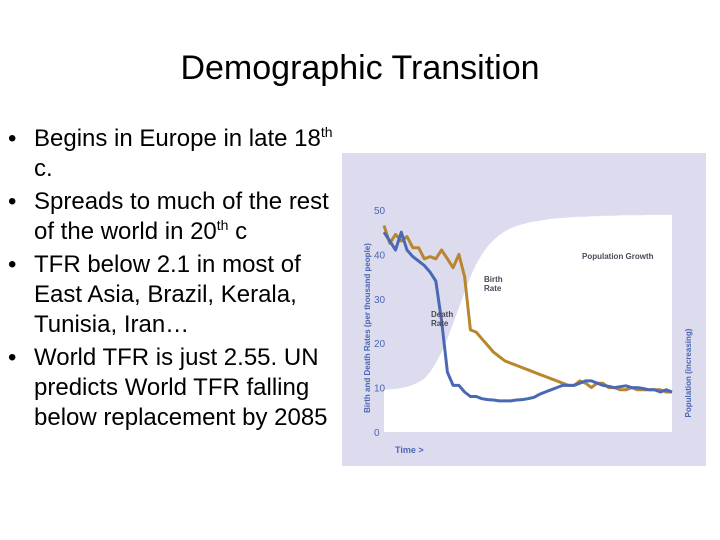  I want to click on birth-rate-label-line2: Rate, so click(493, 288).